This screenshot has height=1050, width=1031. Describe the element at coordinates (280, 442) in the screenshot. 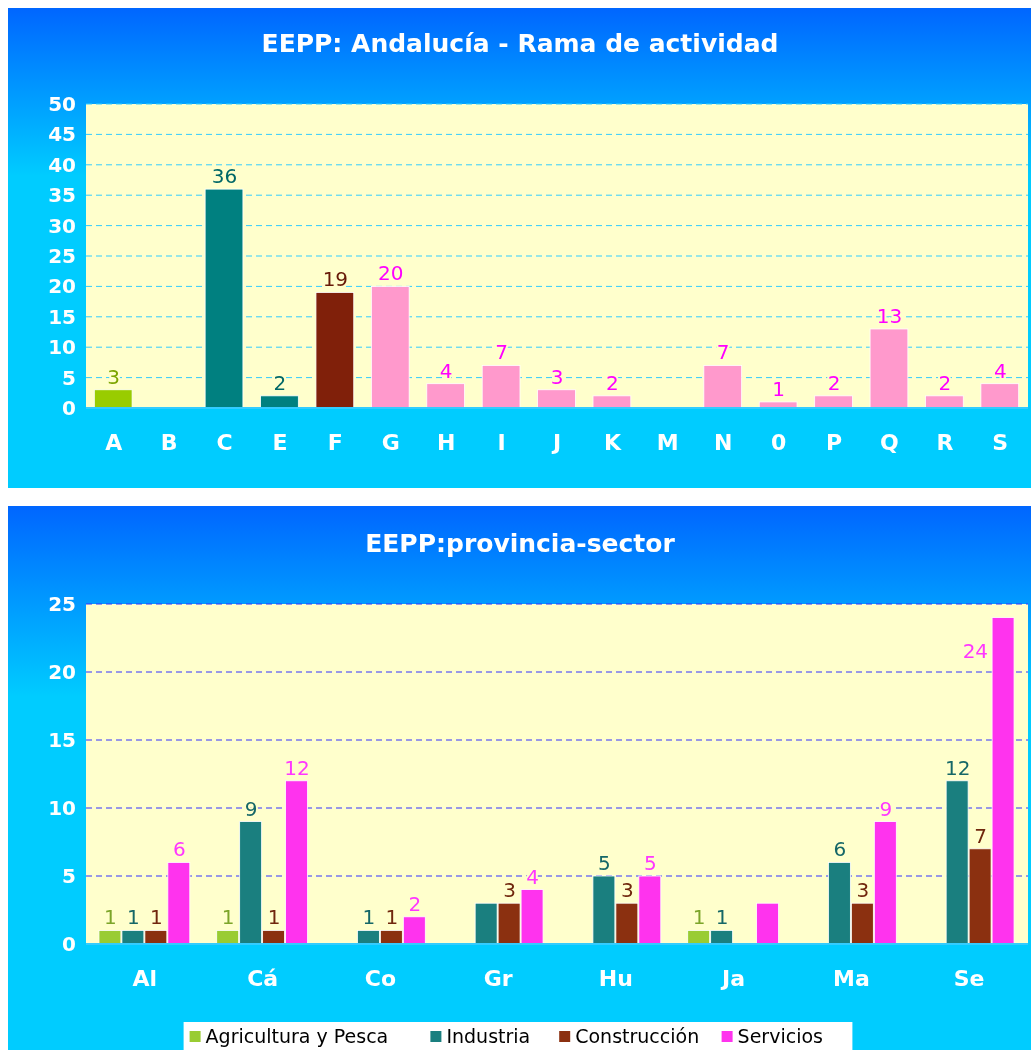

I see `x-tick-label: E` at that location.